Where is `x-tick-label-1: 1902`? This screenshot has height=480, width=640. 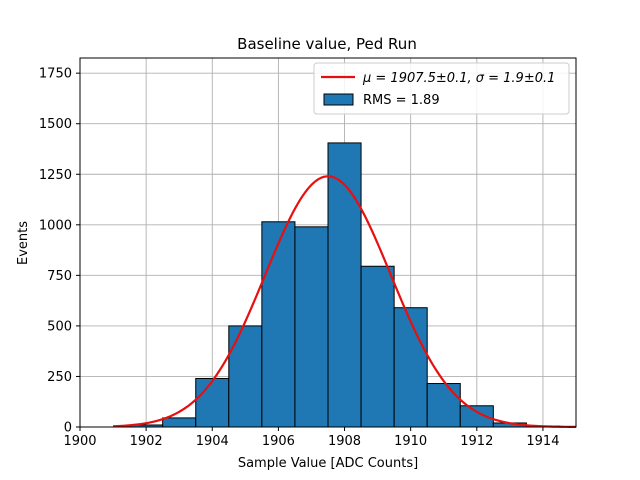
x-tick-label-1: 1902 is located at coordinates (146, 441).